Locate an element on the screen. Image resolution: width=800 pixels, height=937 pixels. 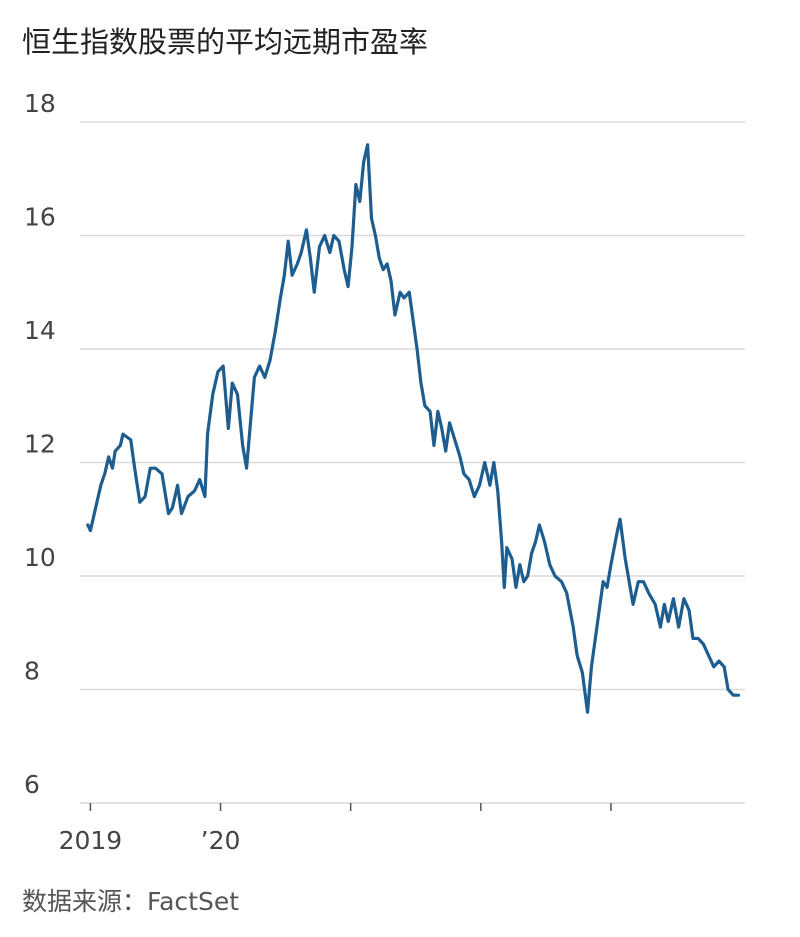
chart-title: 恒生指数股票的平均远期市盈率 is located at coordinates (225, 42).